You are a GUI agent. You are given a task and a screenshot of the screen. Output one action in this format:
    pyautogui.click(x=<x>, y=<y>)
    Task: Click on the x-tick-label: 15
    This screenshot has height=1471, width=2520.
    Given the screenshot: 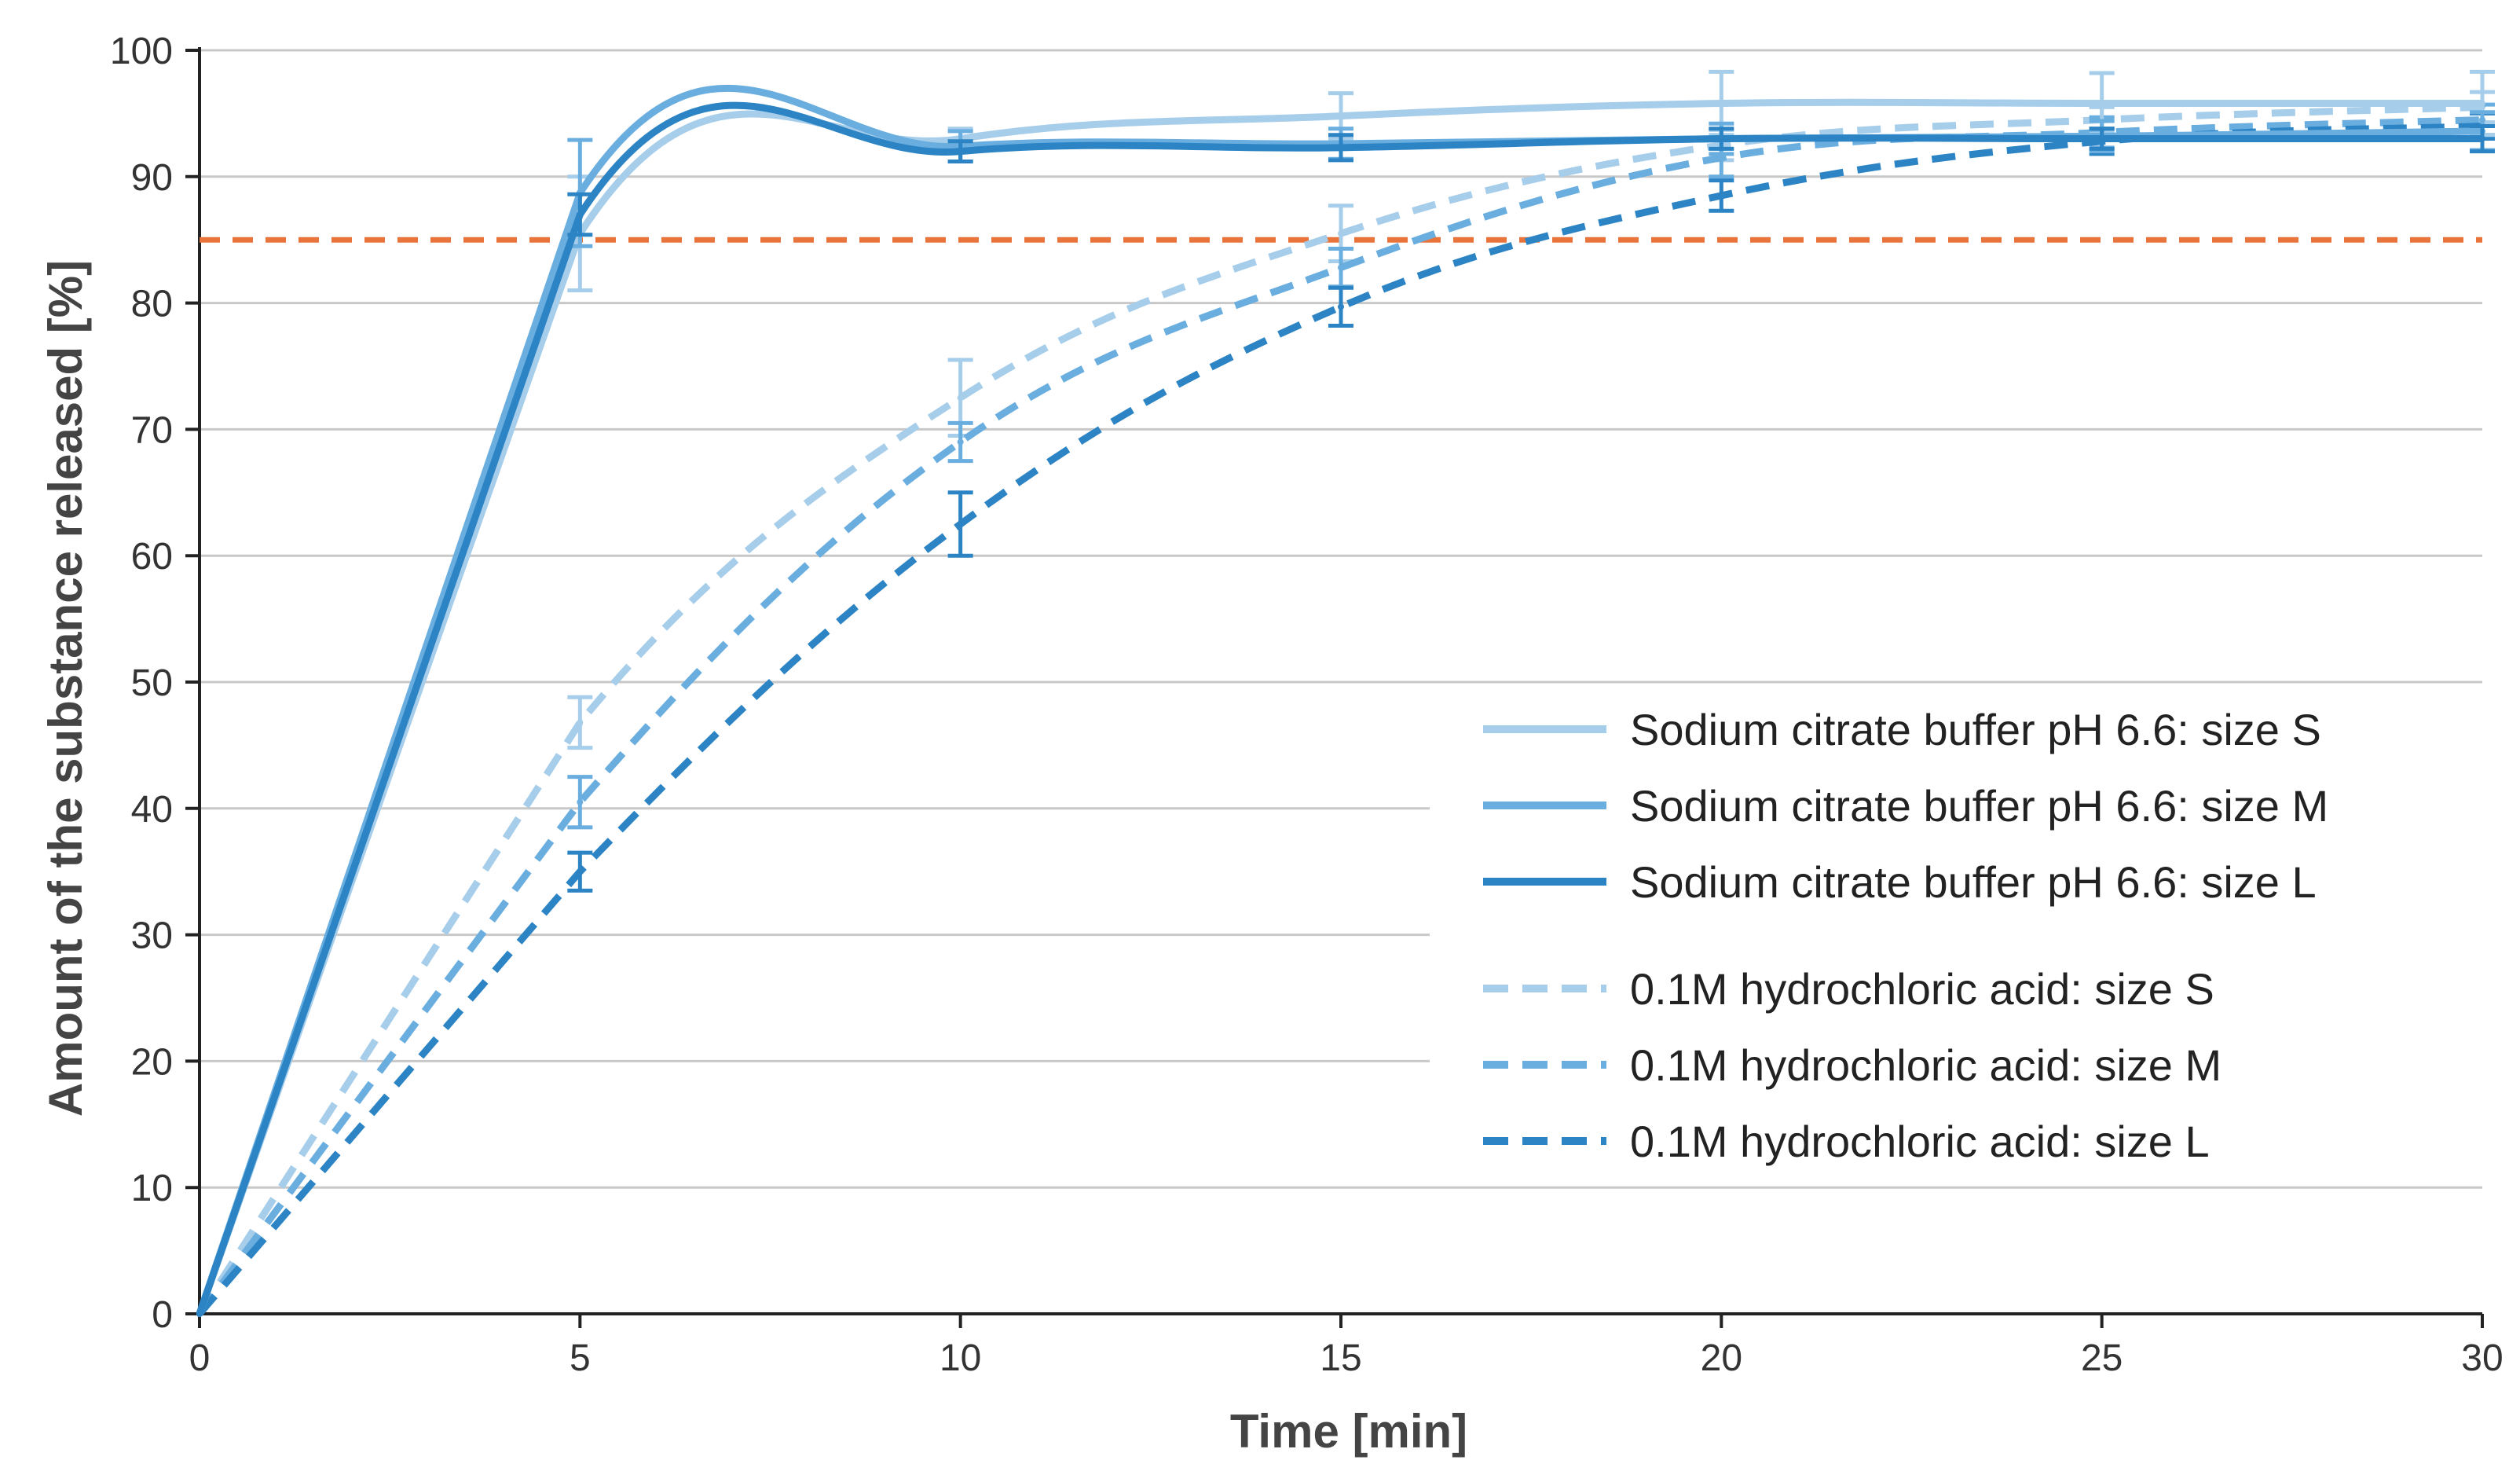 What is the action you would take?
    pyautogui.click(x=1340, y=1358)
    